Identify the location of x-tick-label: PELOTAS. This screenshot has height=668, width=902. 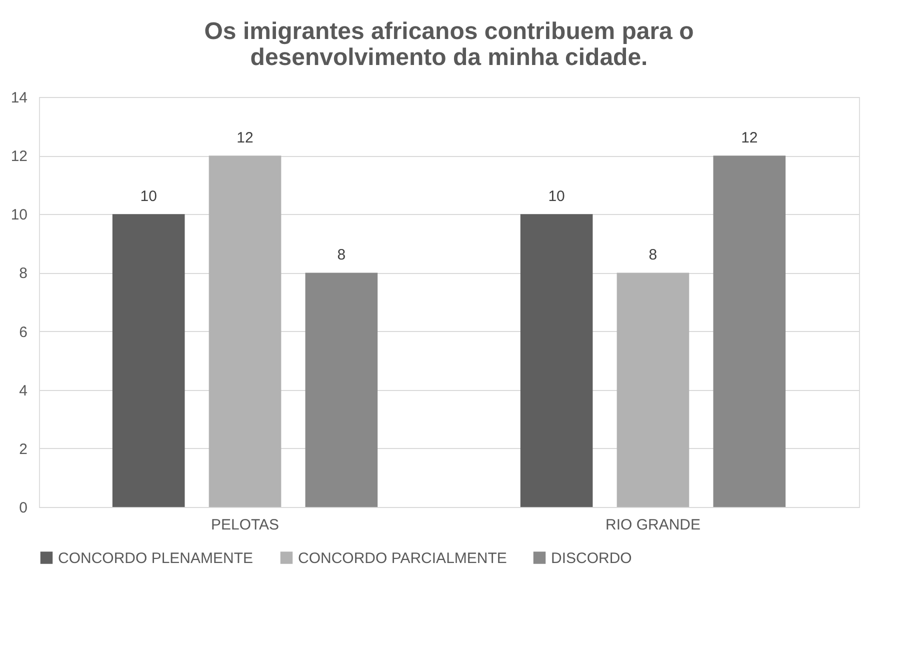
(245, 525).